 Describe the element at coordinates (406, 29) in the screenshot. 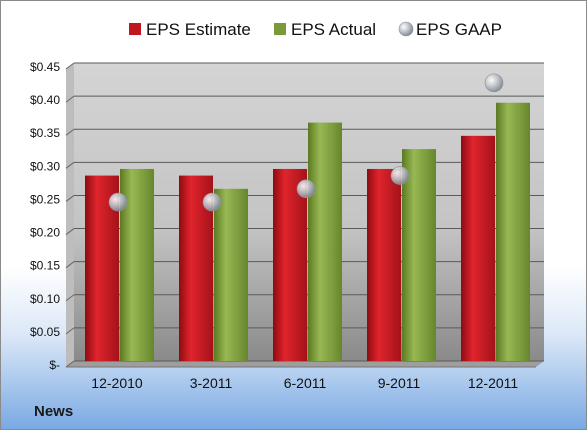

I see `legend-marker` at that location.